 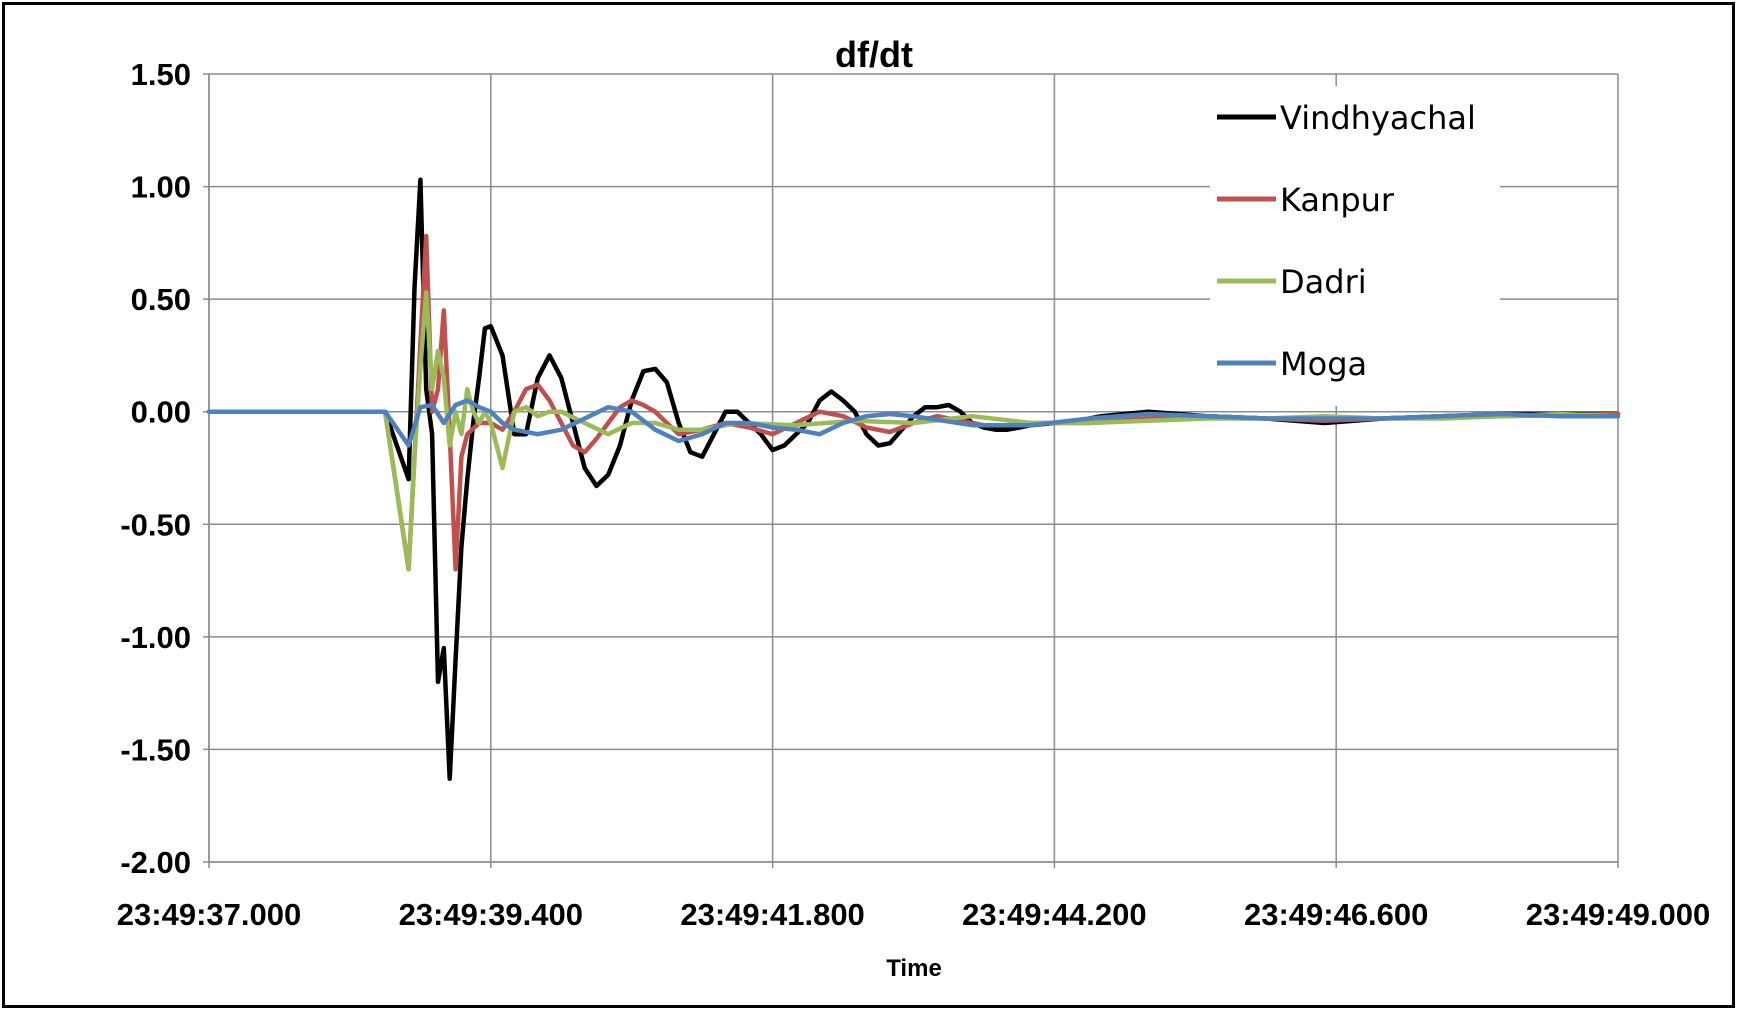 I want to click on legend-label: Moga, so click(x=1323, y=364).